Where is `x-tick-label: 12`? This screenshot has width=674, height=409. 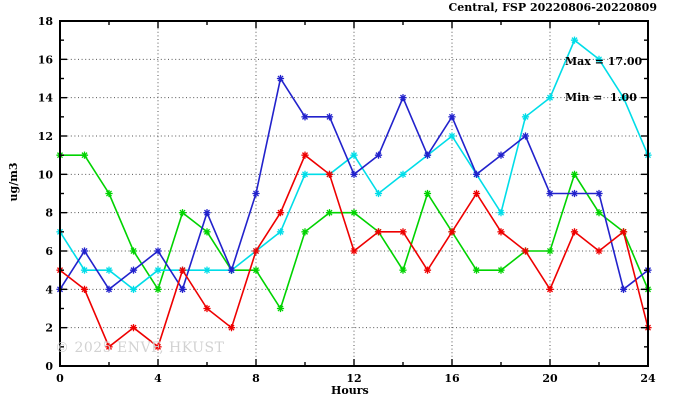 x-tick-label: 12 is located at coordinates (353, 378).